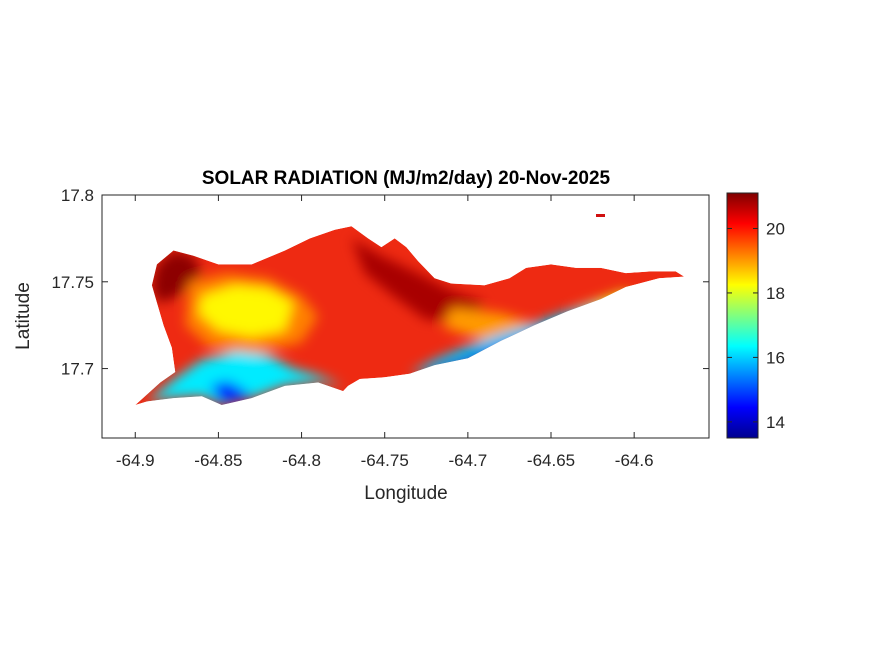 Image resolution: width=875 pixels, height=656 pixels. I want to click on x-axis-label: Longitude, so click(405, 493).